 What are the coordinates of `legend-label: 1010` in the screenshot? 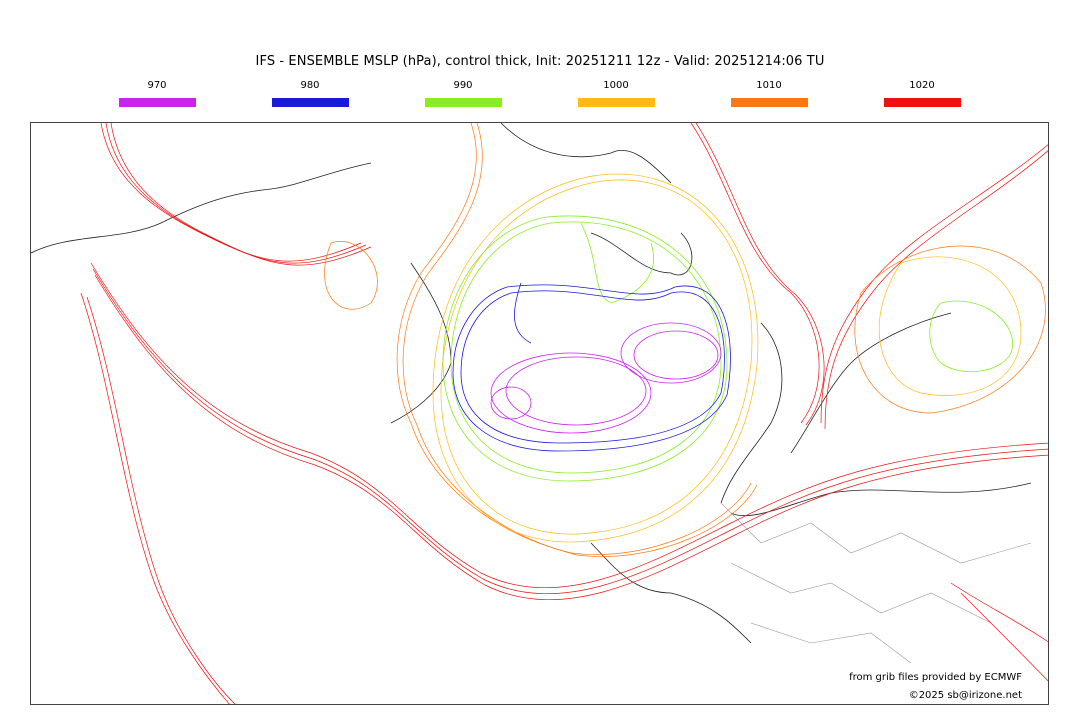 It's located at (769, 85).